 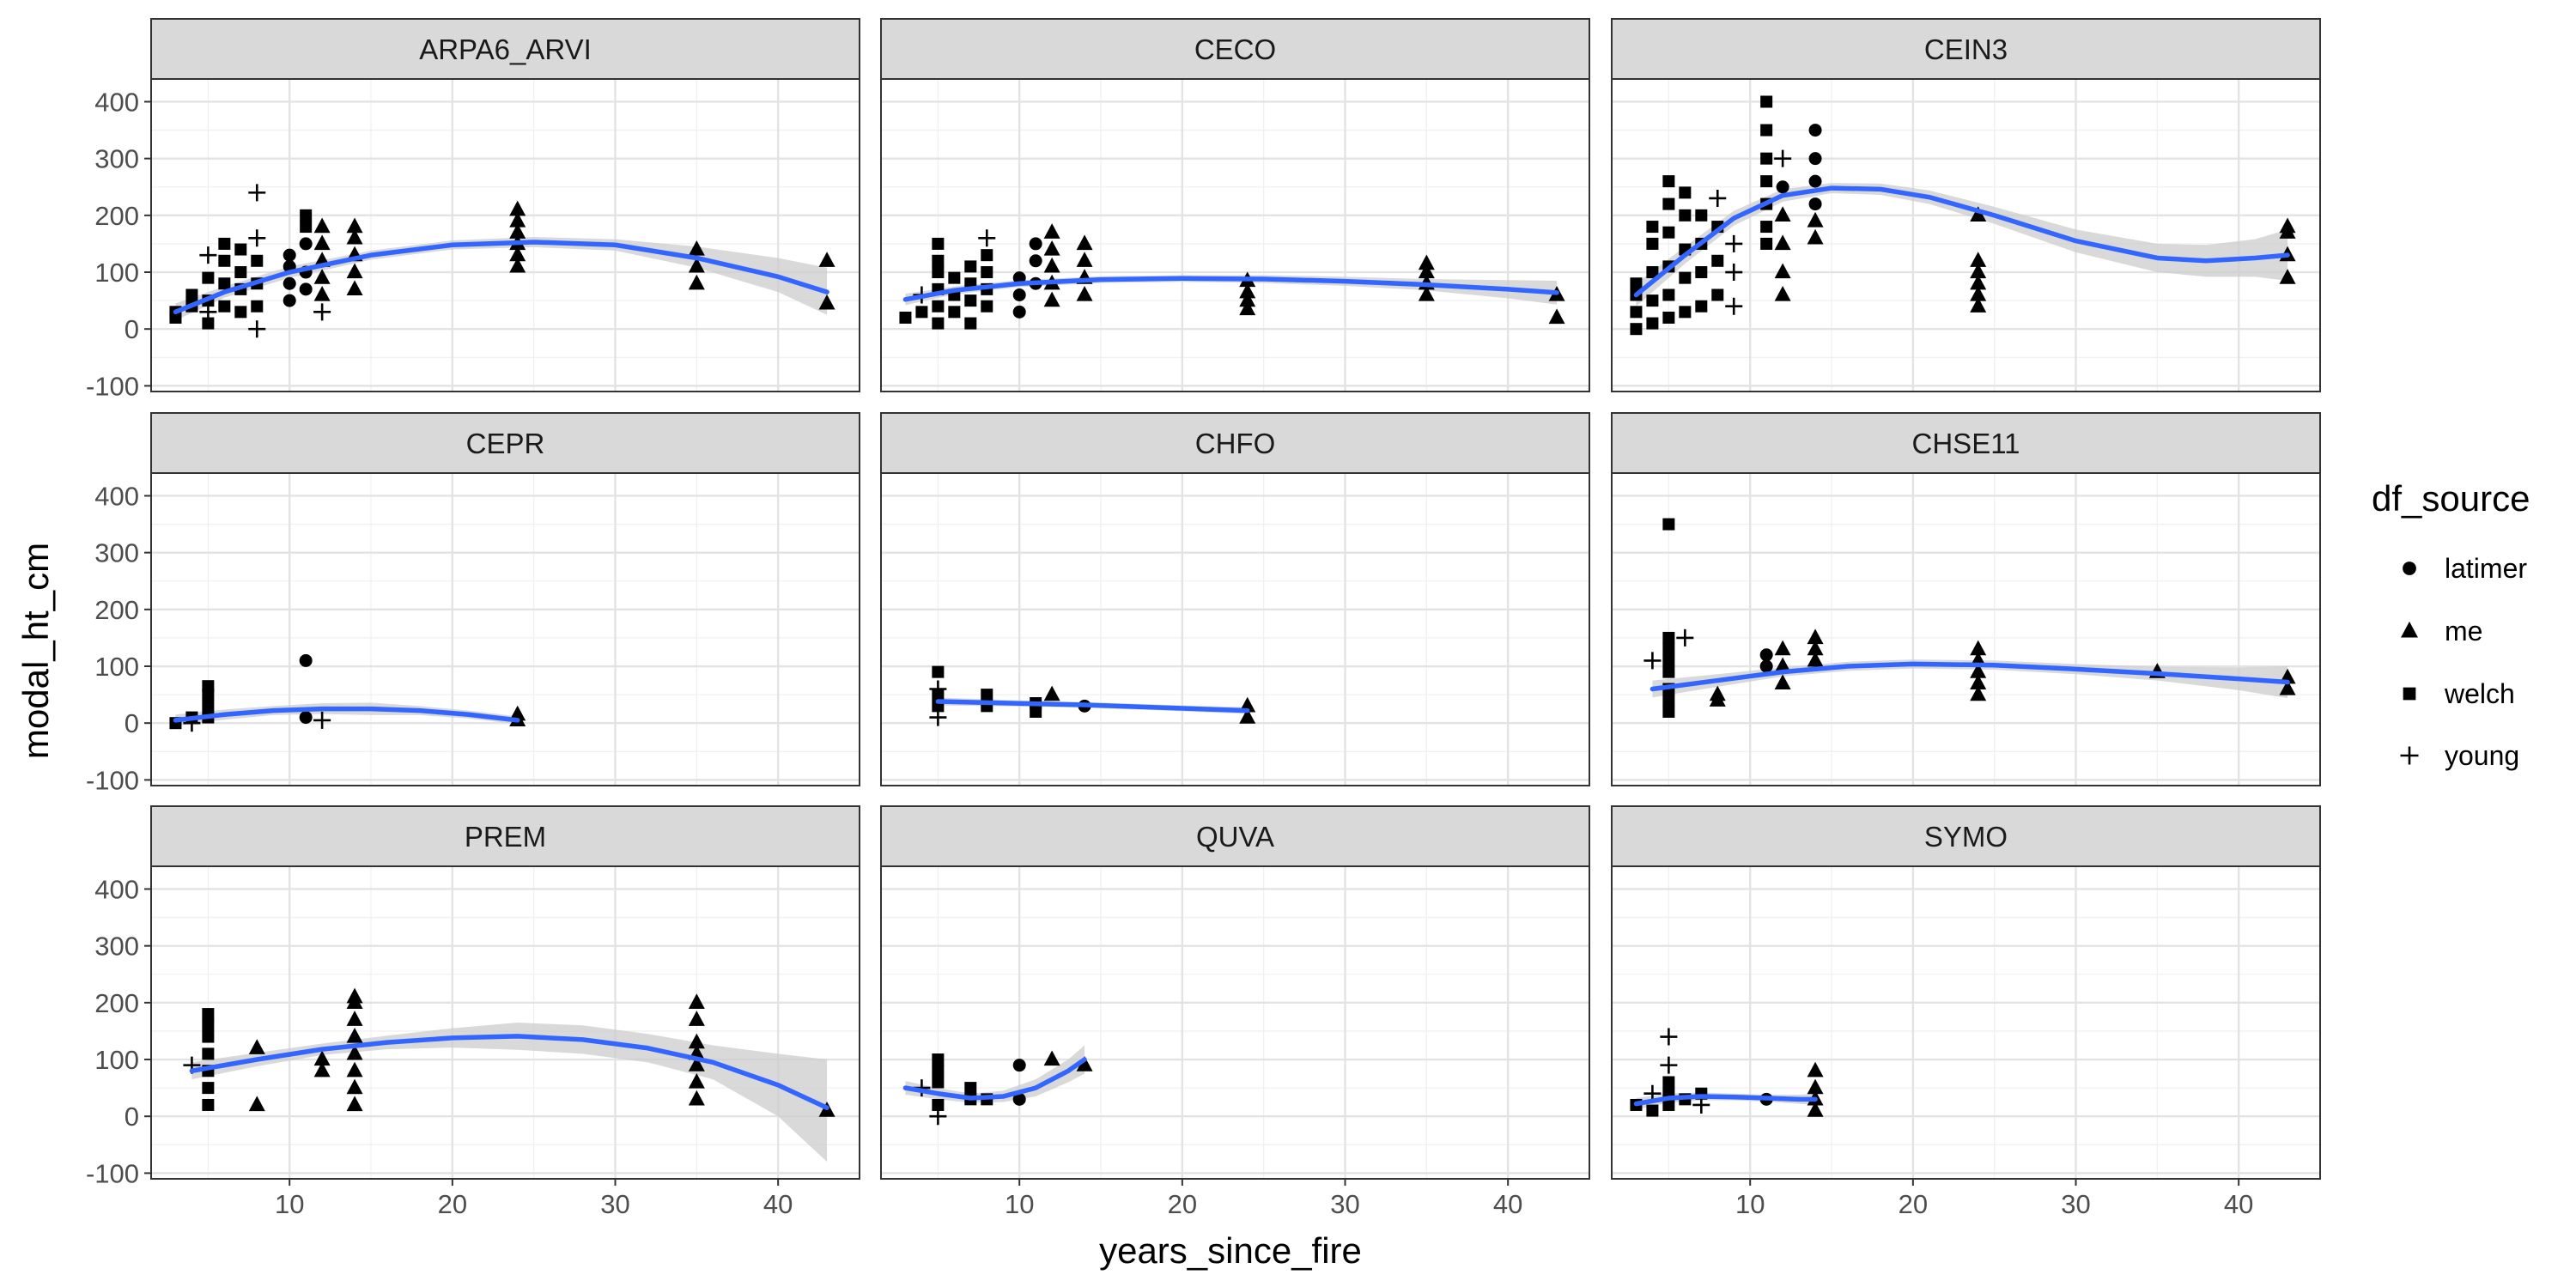 I want to click on facet-strip-label: CECO, so click(x=1235, y=49).